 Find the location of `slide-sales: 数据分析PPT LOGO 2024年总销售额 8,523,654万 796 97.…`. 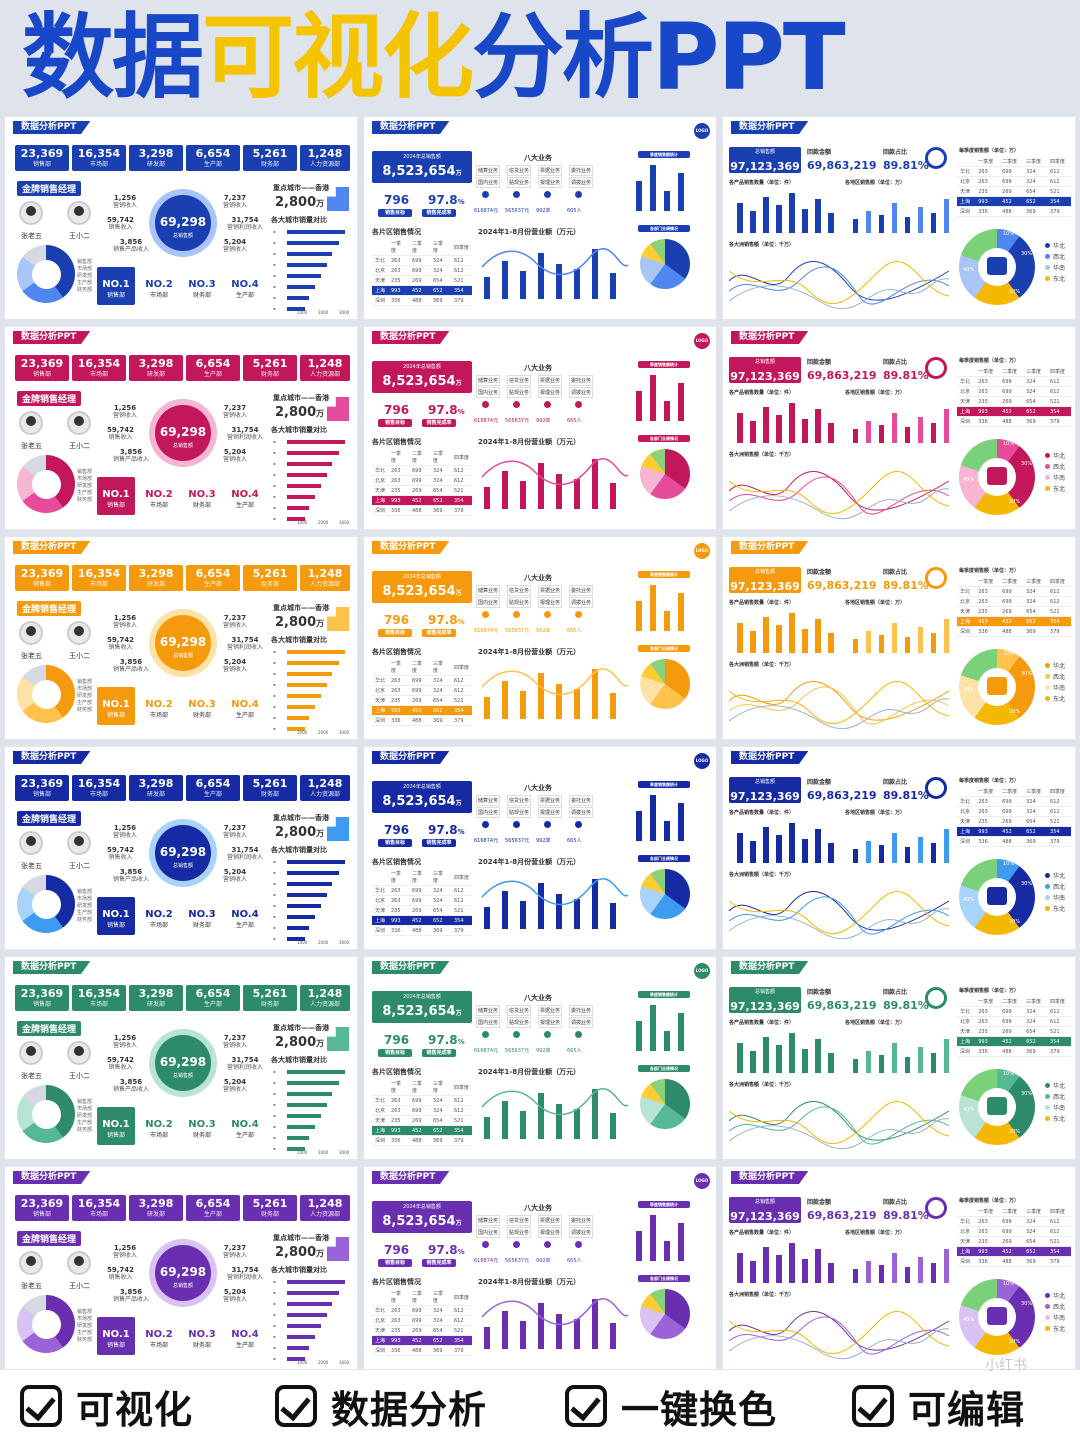

slide-sales: 数据分析PPT LOGO 2024年总销售额 8,523,654万 796 97.… is located at coordinates (540, 1058).